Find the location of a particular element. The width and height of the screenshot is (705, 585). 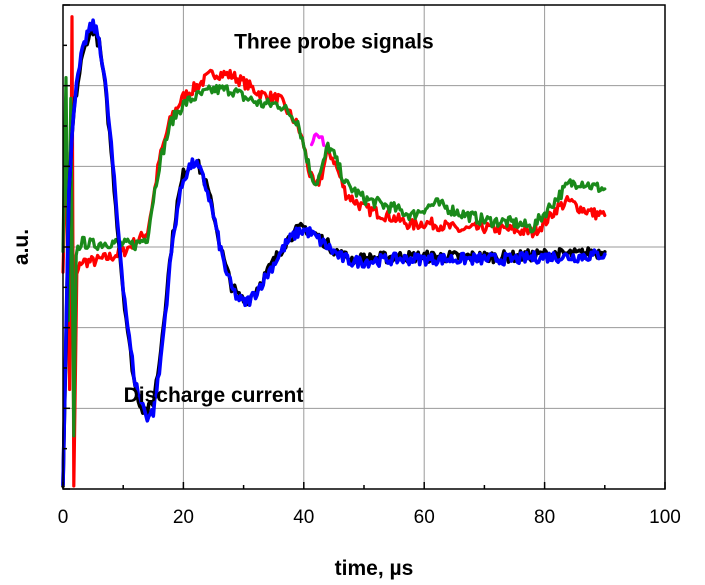

x-tick-label: 100 is located at coordinates (665, 517).